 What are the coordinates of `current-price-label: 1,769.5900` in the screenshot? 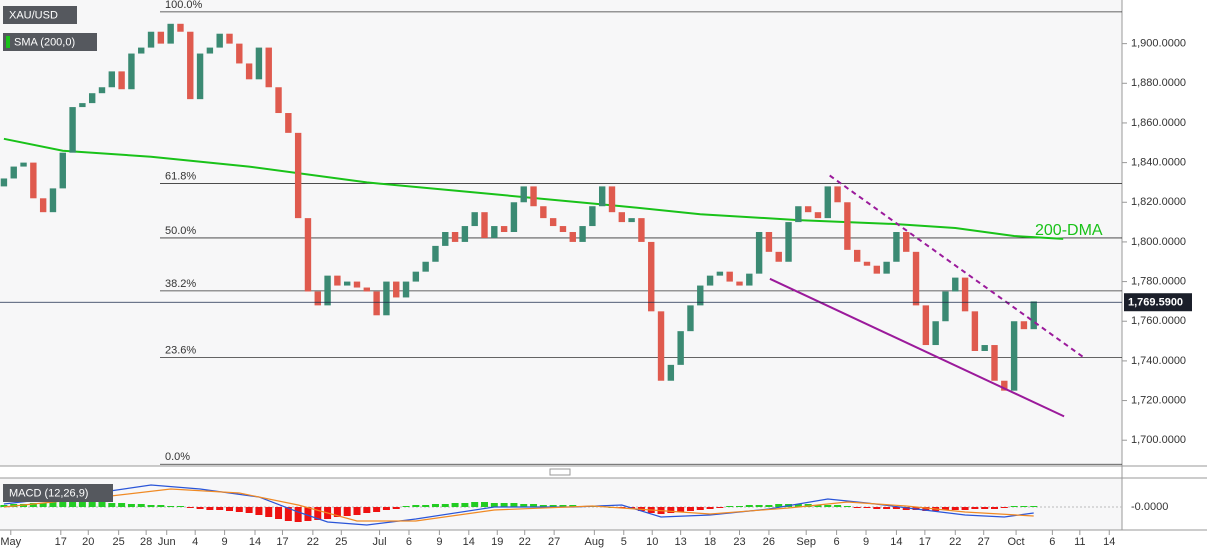 It's located at (1155, 303).